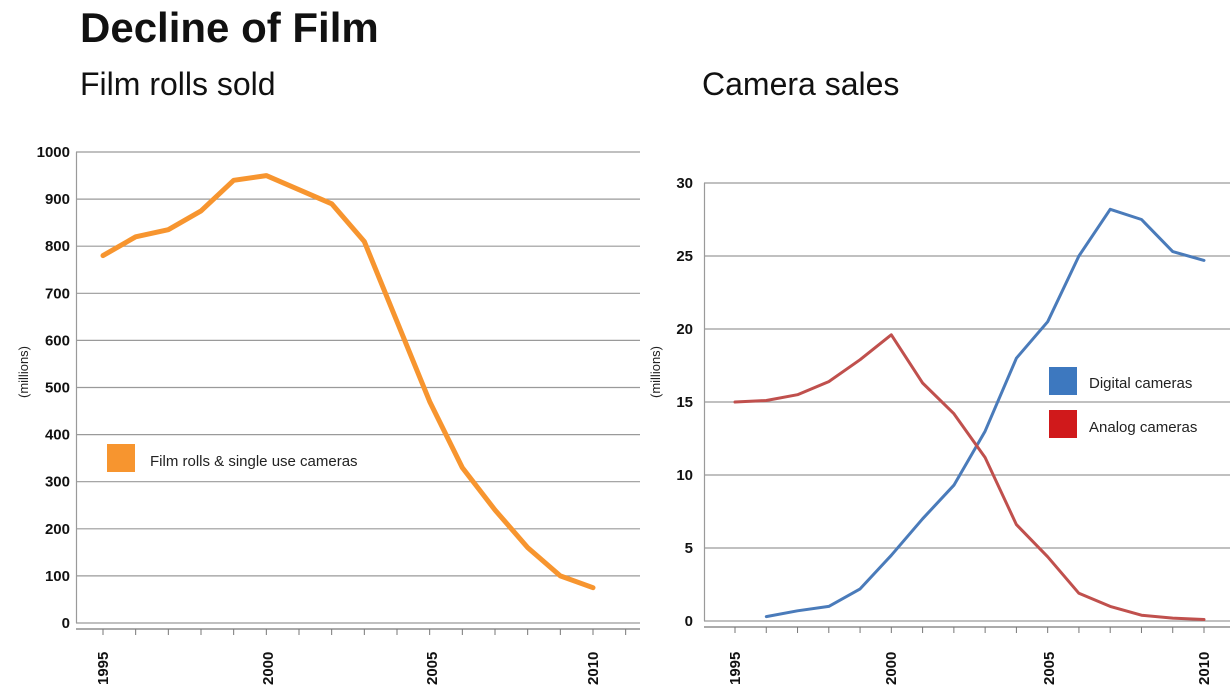 The image size is (1230, 686). I want to click on y-tick-label: 15, so click(684, 402).